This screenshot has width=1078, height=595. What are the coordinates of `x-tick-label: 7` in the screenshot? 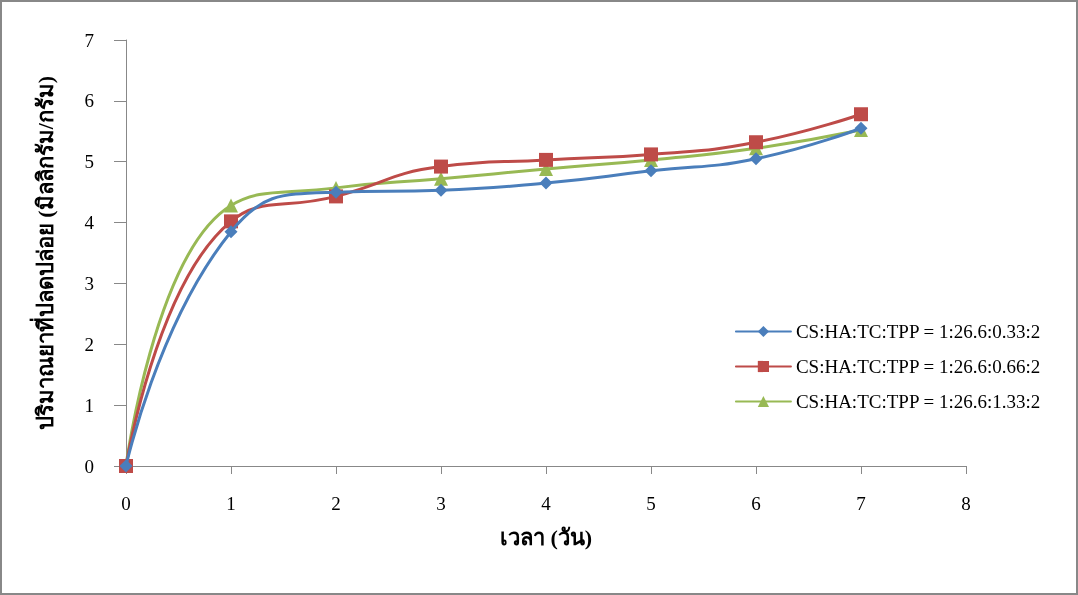 It's located at (861, 503).